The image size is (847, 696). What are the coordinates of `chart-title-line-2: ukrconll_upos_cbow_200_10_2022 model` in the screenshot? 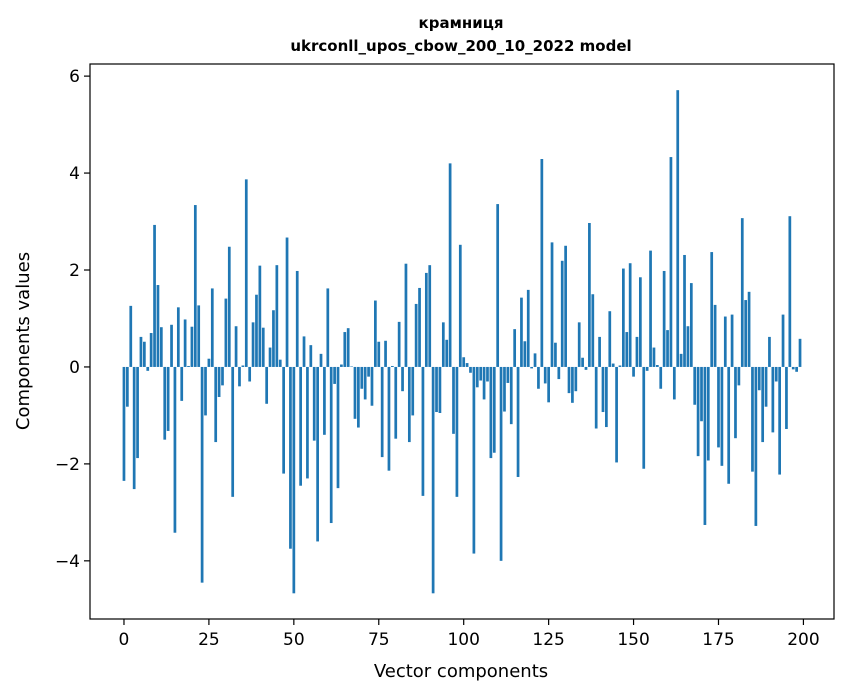 It's located at (460, 46).